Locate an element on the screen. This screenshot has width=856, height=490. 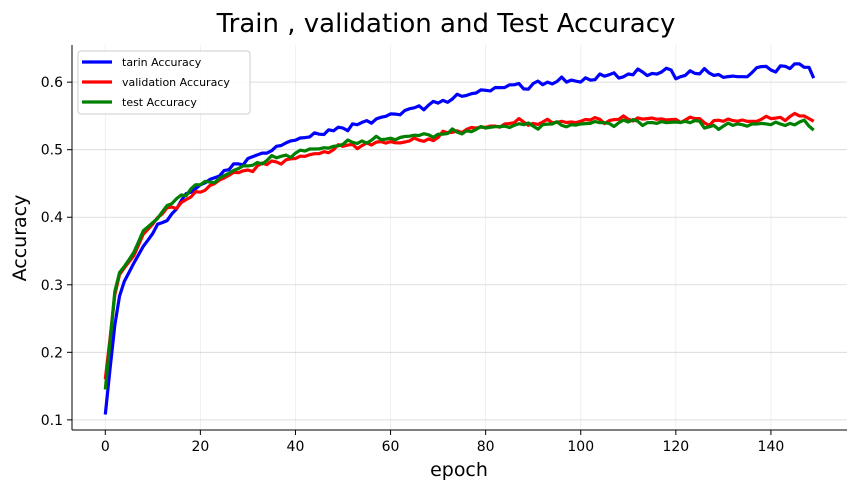
y-tick-label-5: 0.6 is located at coordinates (52, 83).